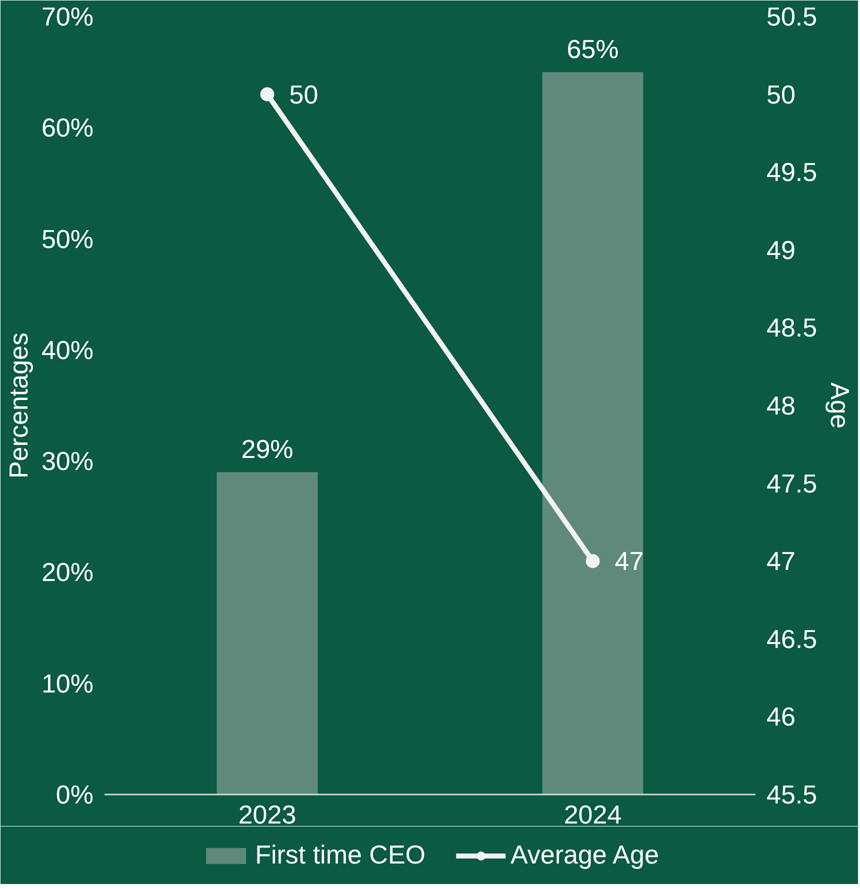 The height and width of the screenshot is (889, 860). What do you see at coordinates (592, 49) in the screenshot?
I see `data-label: 65%` at bounding box center [592, 49].